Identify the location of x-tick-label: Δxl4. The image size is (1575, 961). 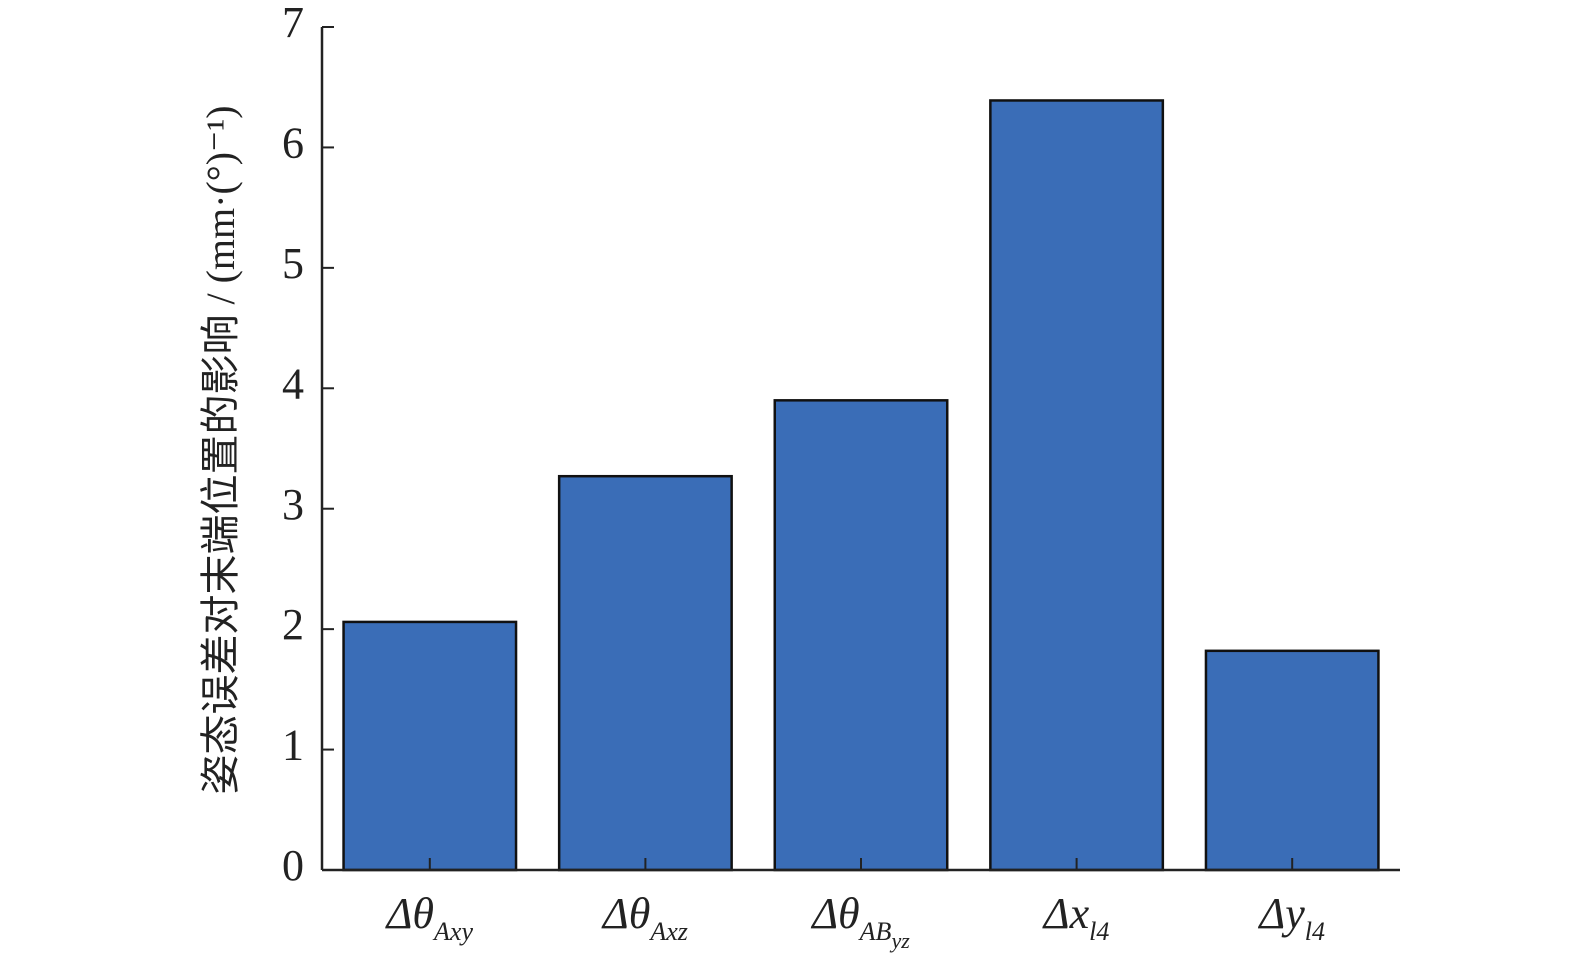
(1076, 917).